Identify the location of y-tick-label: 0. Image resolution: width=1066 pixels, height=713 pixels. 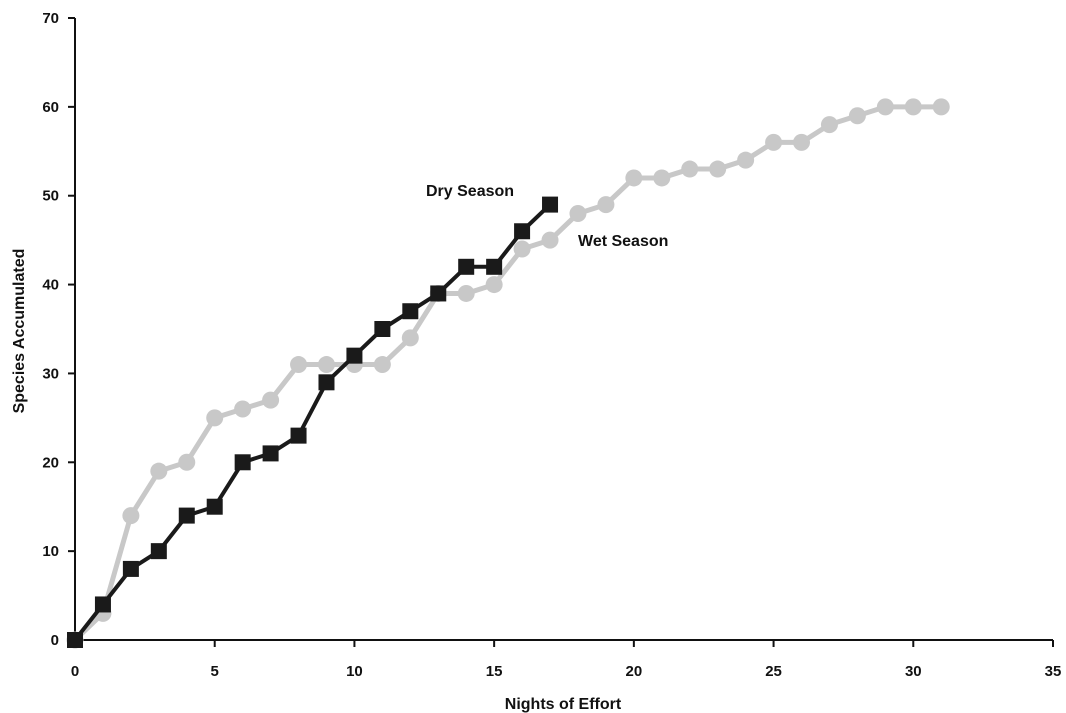
(55, 640).